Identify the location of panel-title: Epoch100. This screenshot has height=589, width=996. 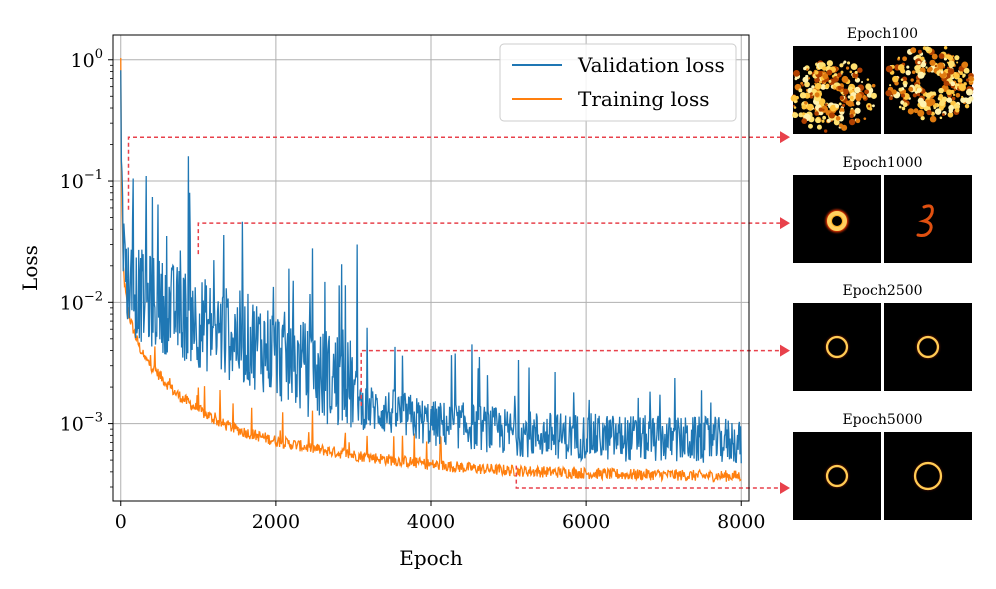
(882, 34).